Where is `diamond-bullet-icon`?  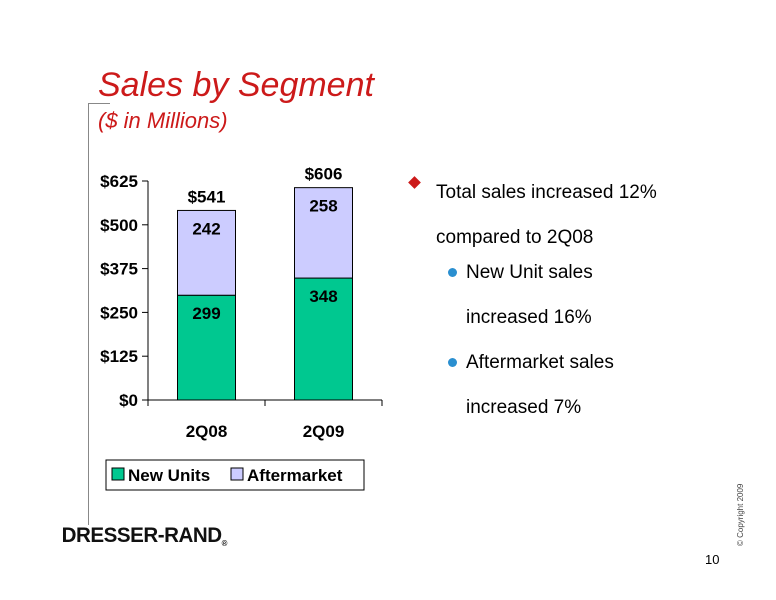 diamond-bullet-icon is located at coordinates (414, 182).